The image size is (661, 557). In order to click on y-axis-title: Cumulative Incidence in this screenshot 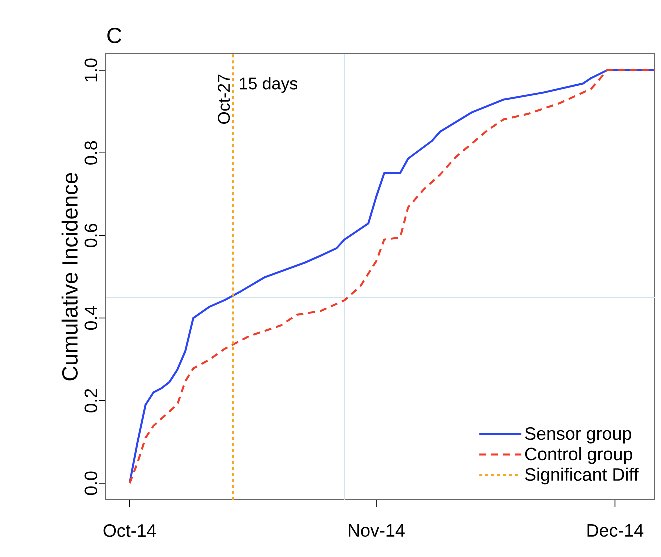, I will do `click(70, 277)`.